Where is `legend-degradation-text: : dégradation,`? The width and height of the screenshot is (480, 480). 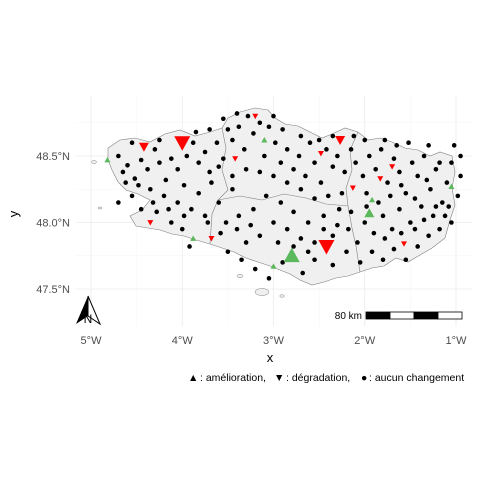
legend-degradation-text: : dégradation, is located at coordinates (318, 378).